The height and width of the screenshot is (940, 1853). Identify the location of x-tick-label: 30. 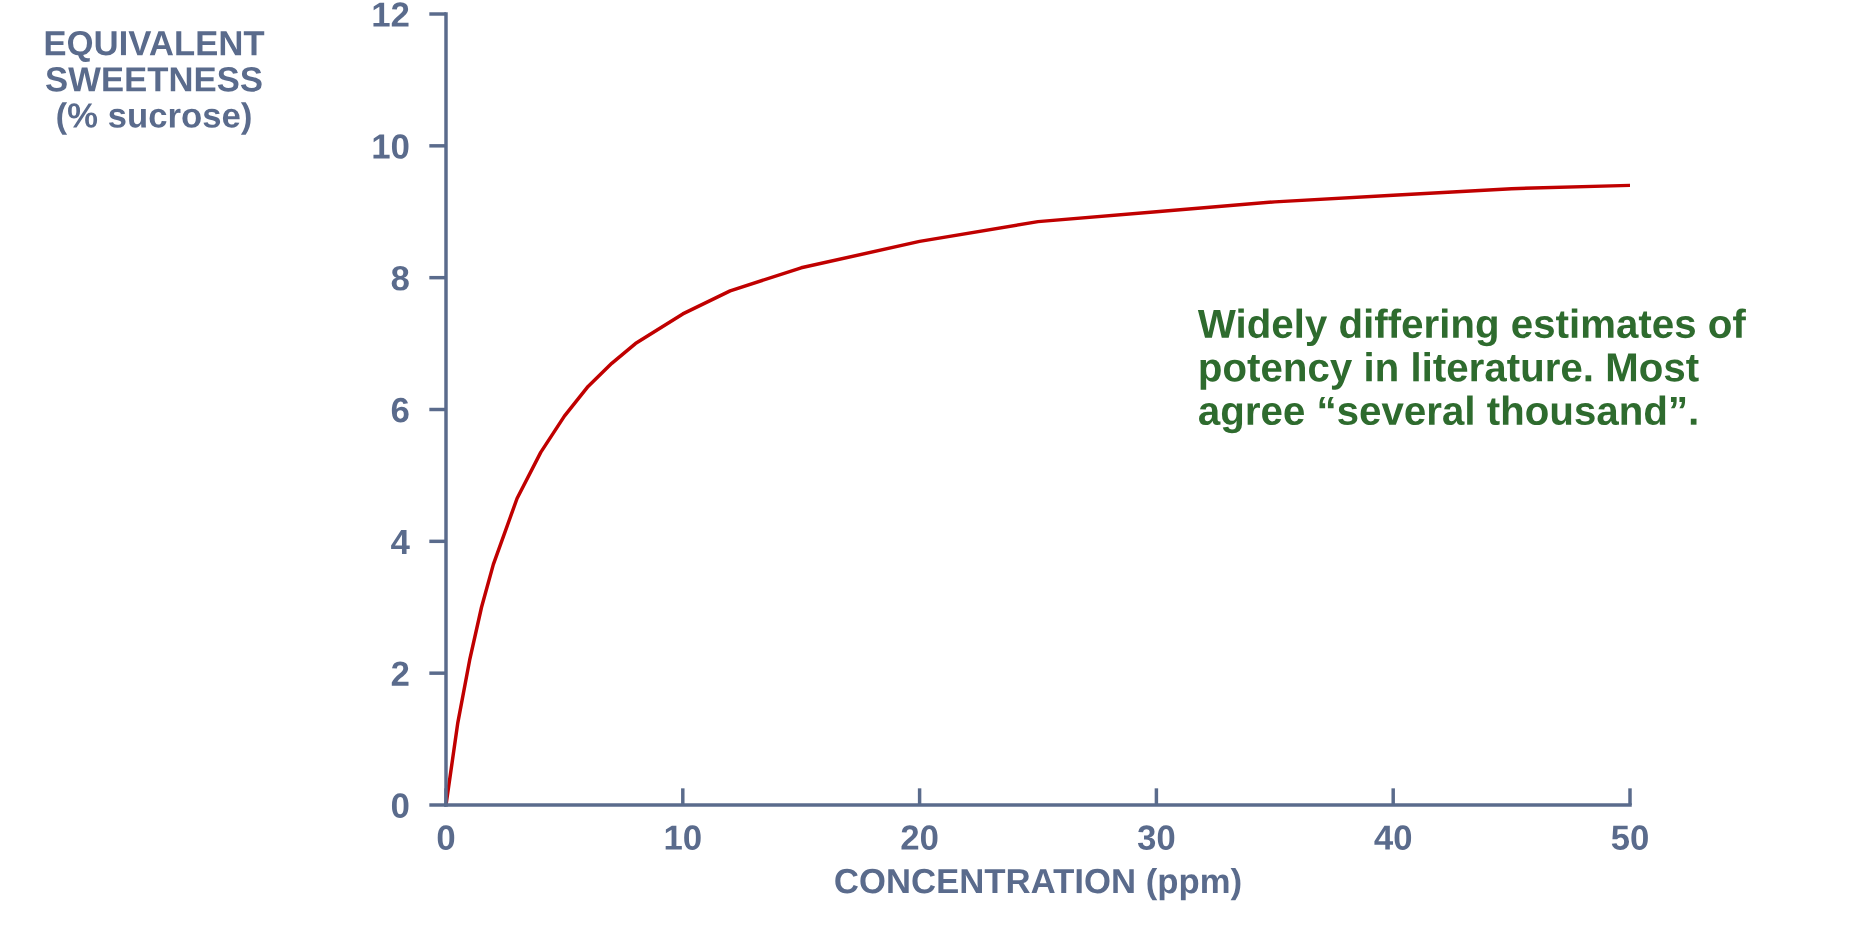
(1156, 837).